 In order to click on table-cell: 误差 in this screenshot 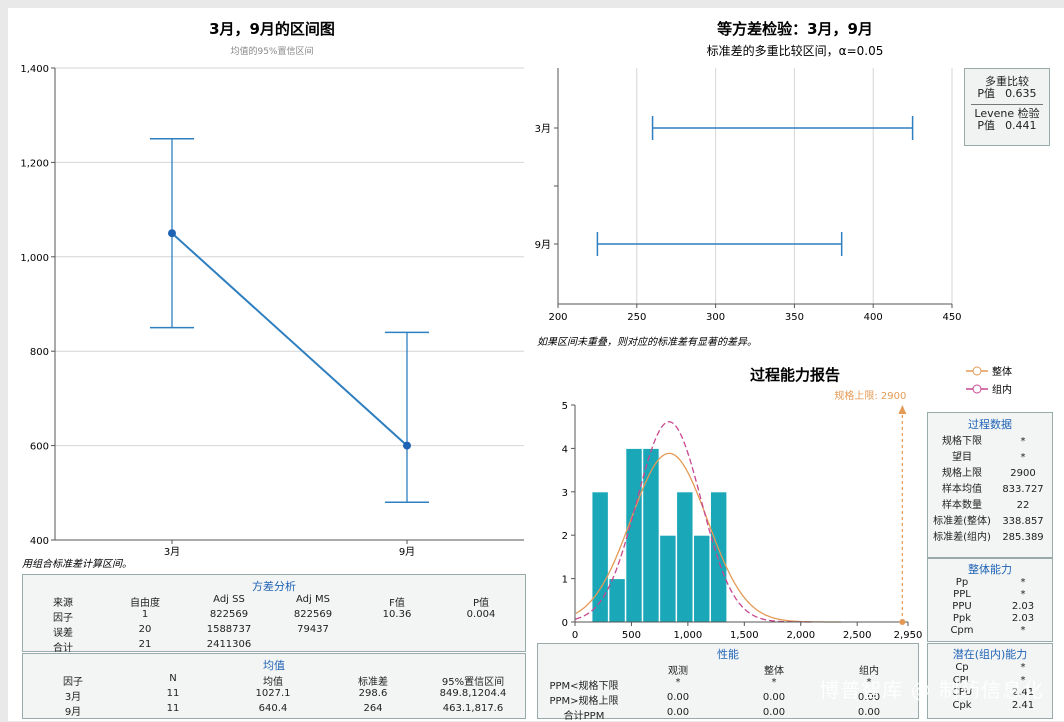, I will do `click(63, 633)`.